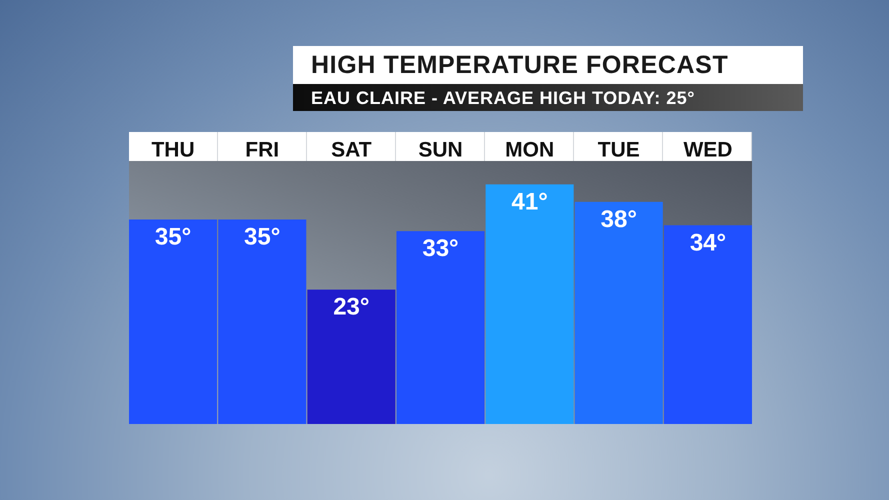  I want to click on data-label: 34°, so click(708, 242).